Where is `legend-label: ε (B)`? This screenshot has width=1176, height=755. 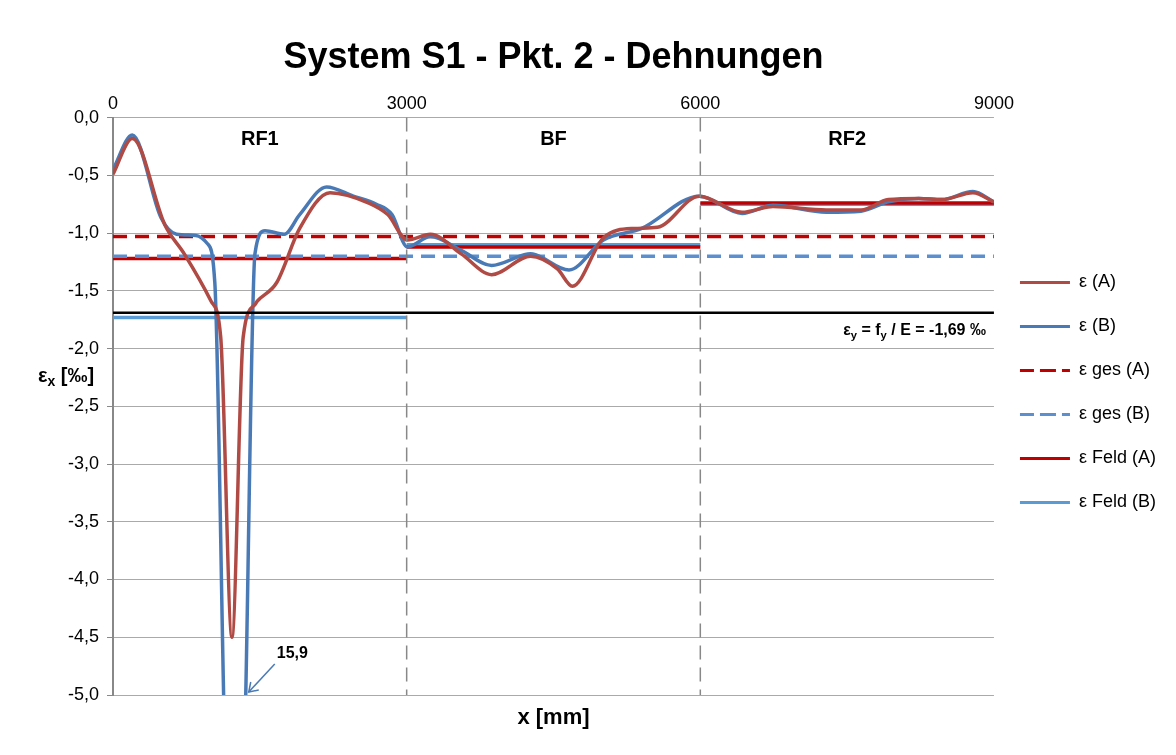
legend-label: ε (B) is located at coordinates (1097, 325).